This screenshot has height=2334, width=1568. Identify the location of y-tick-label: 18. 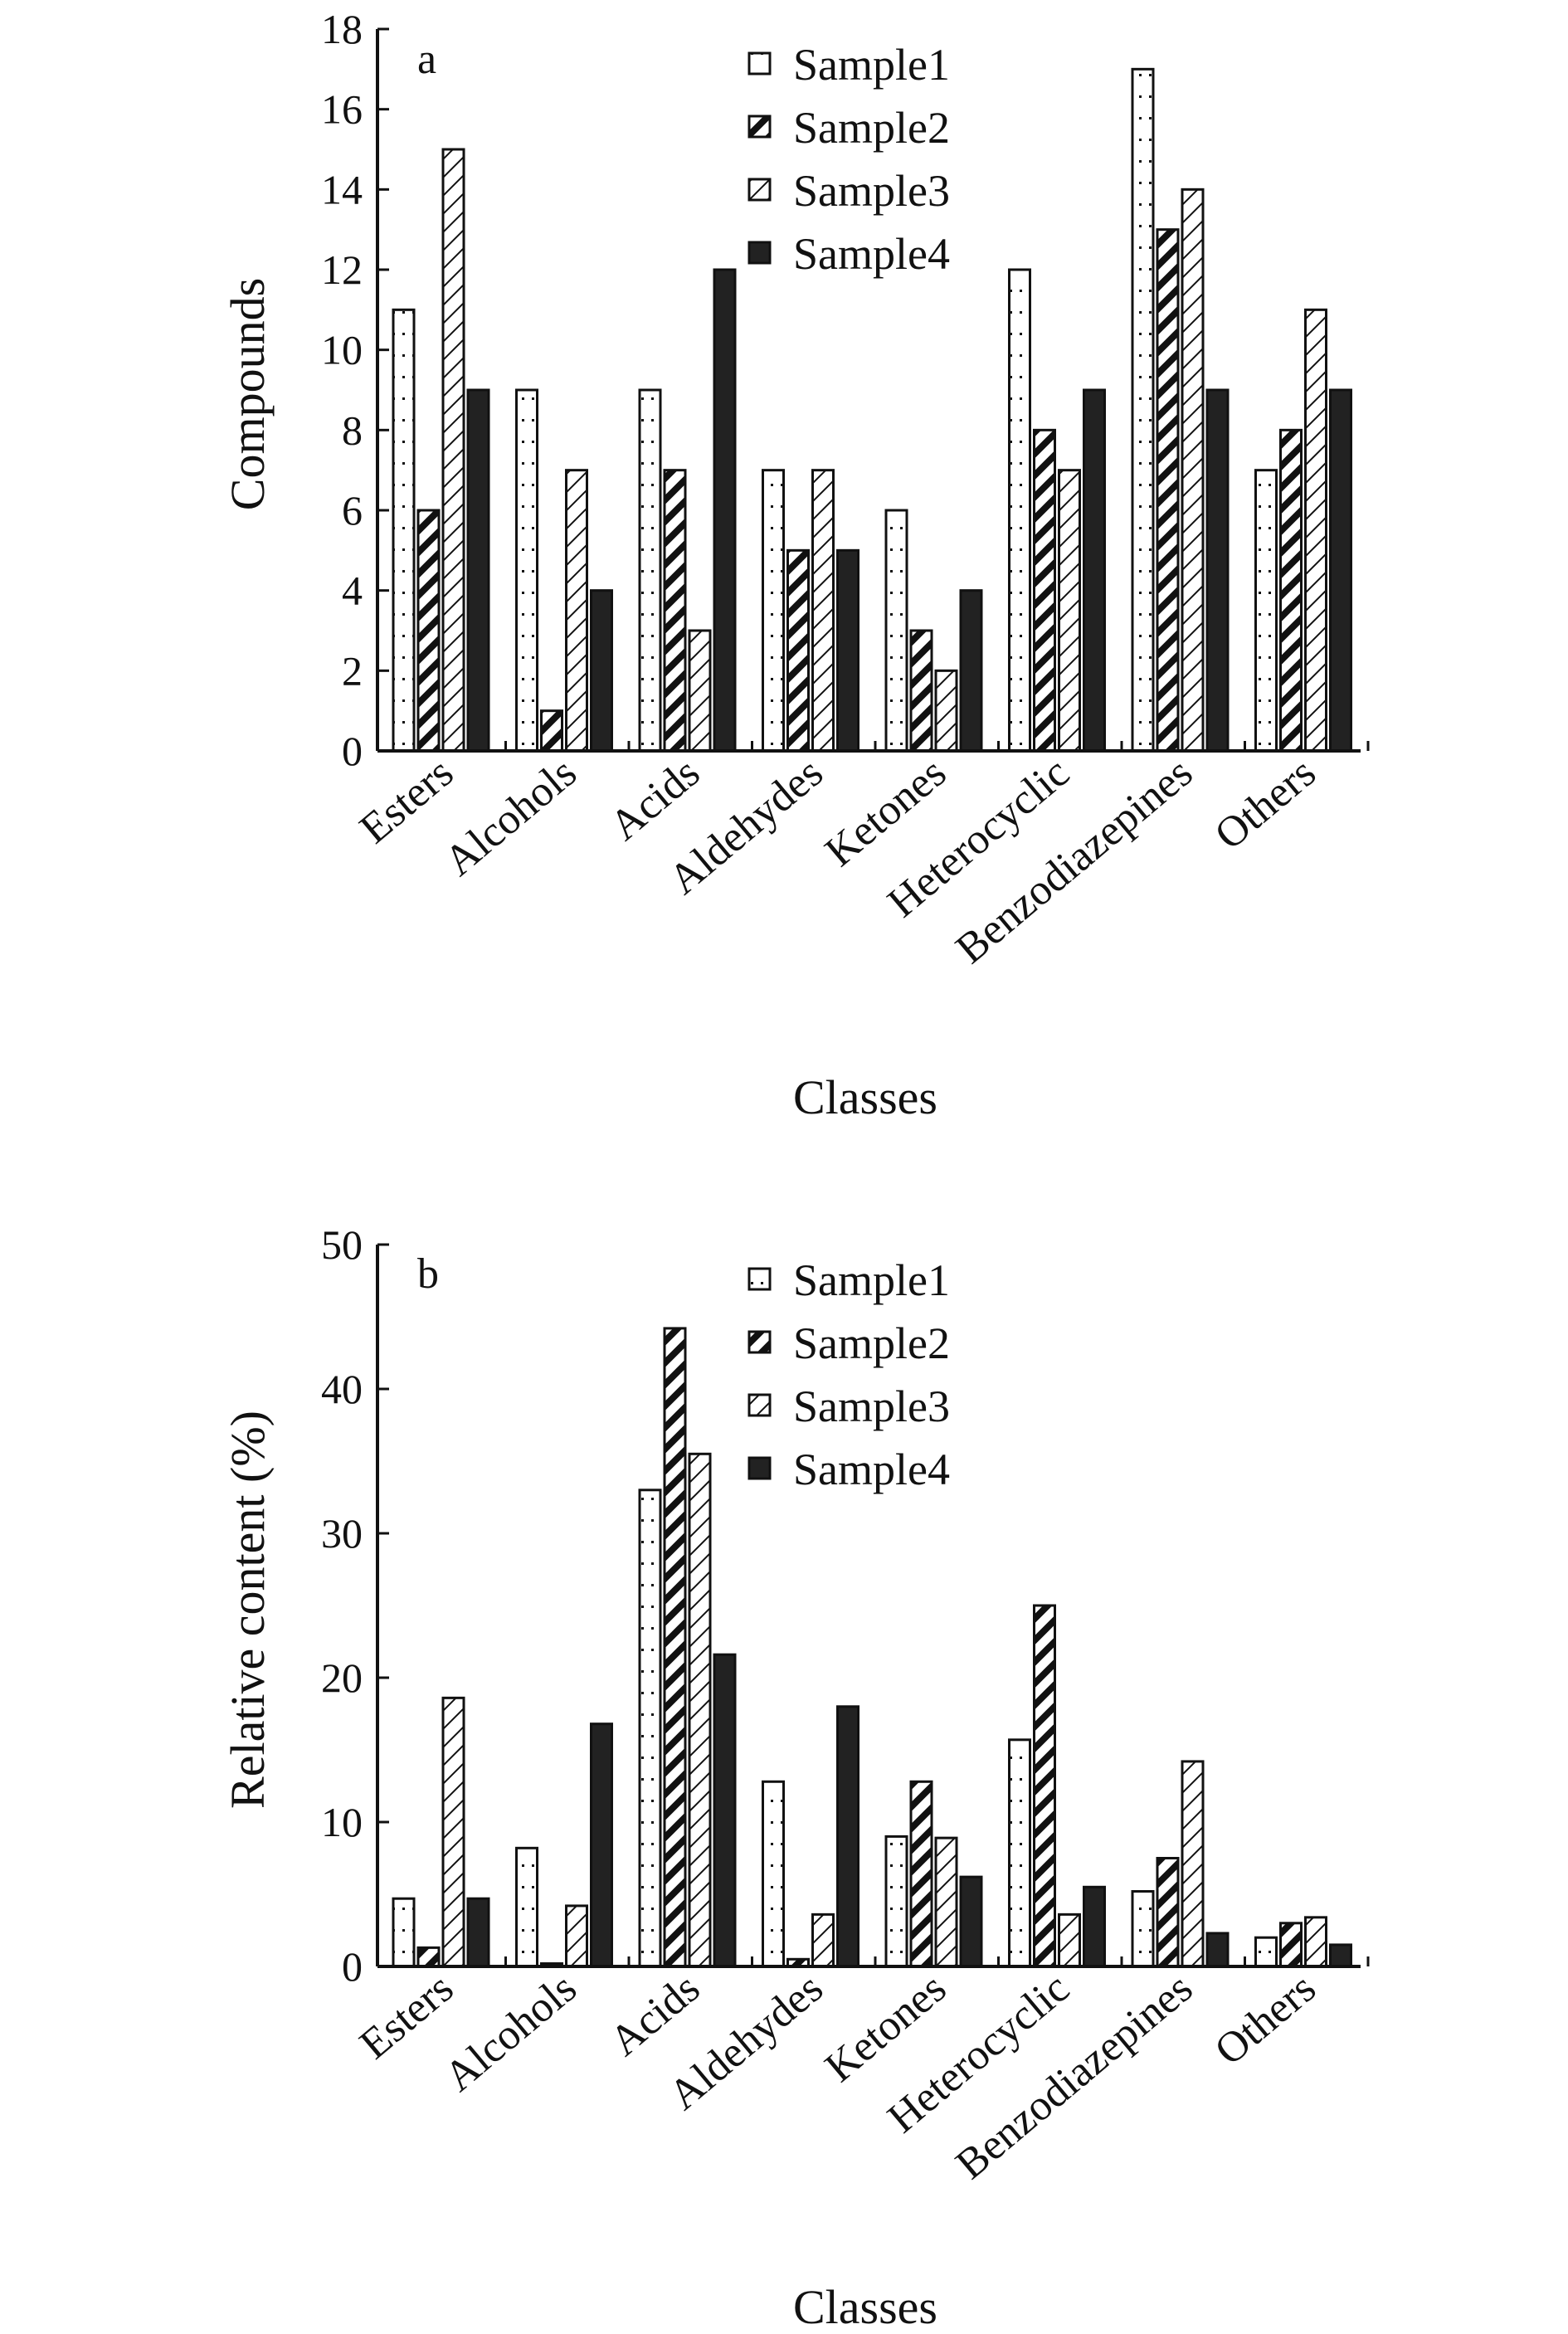
(342, 29).